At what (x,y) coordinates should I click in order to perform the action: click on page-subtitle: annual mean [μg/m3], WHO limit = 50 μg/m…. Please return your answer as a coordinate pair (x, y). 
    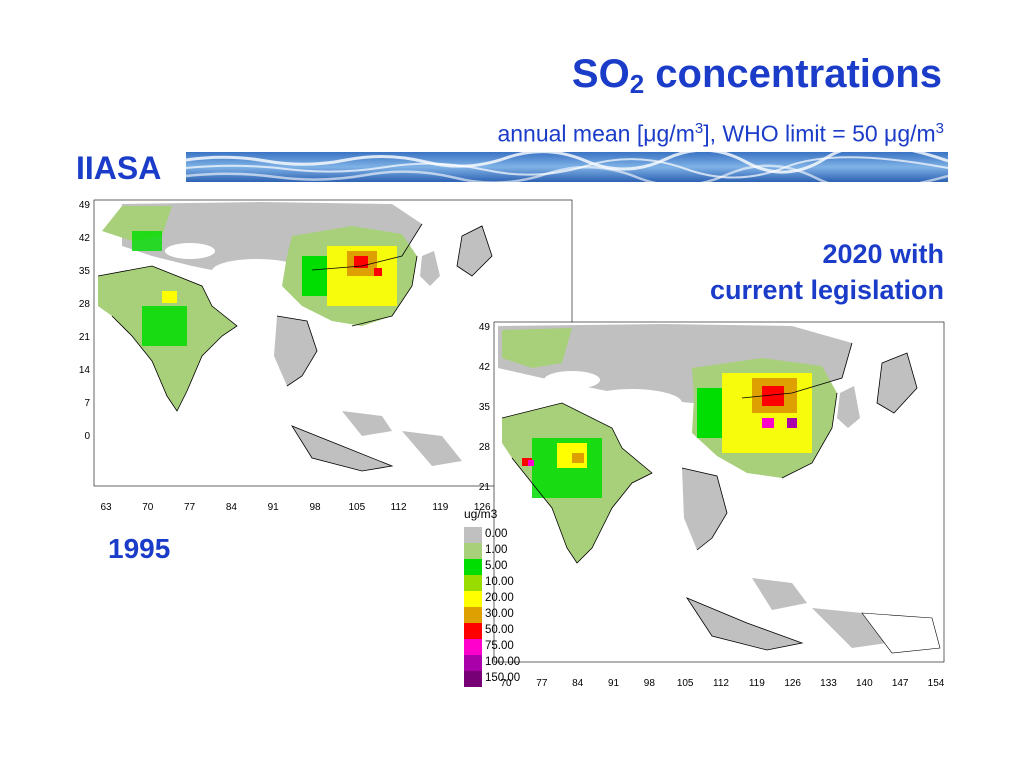
    Looking at the image, I should click on (720, 133).